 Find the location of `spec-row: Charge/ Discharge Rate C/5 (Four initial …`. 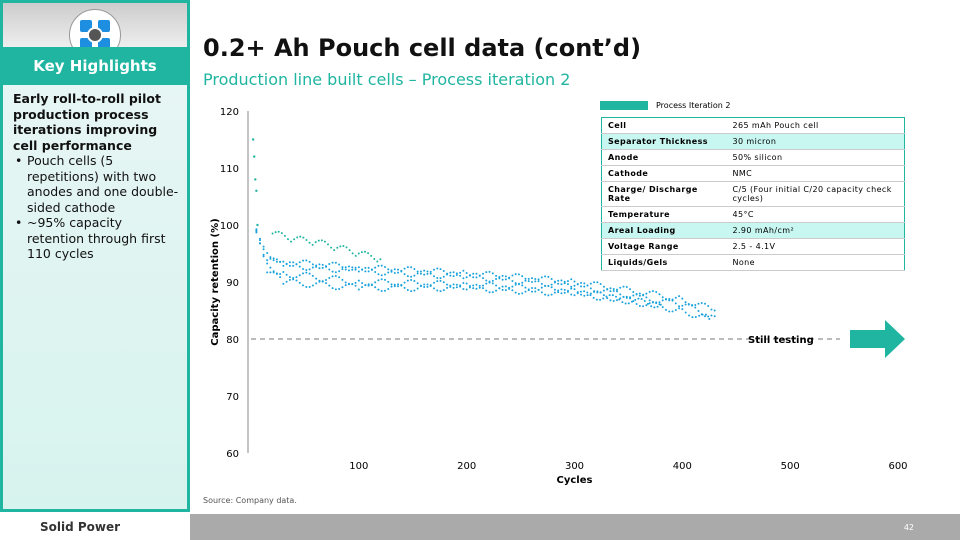

spec-row: Charge/ Discharge Rate C/5 (Four initial … is located at coordinates (753, 194).